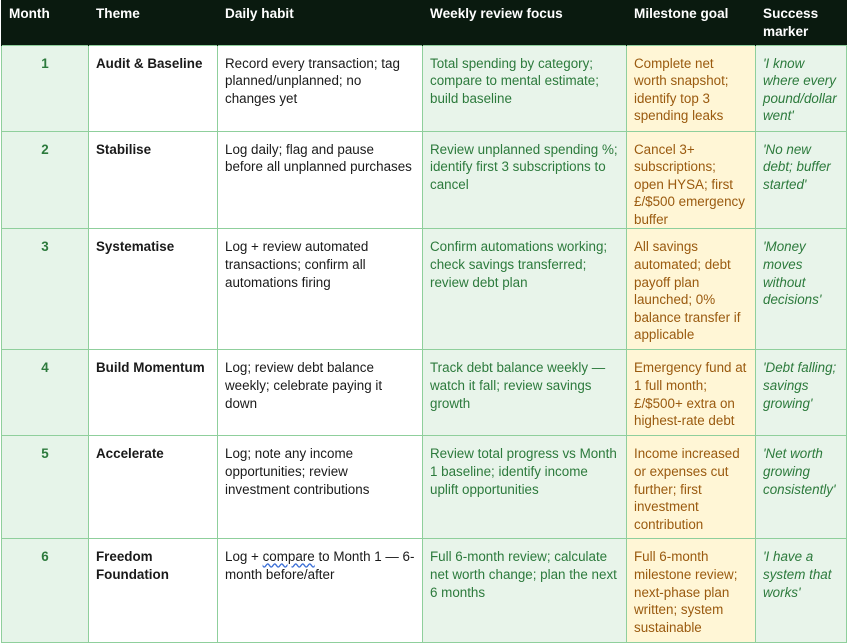  Describe the element at coordinates (45, 393) in the screenshot. I see `cell-month: 4` at that location.